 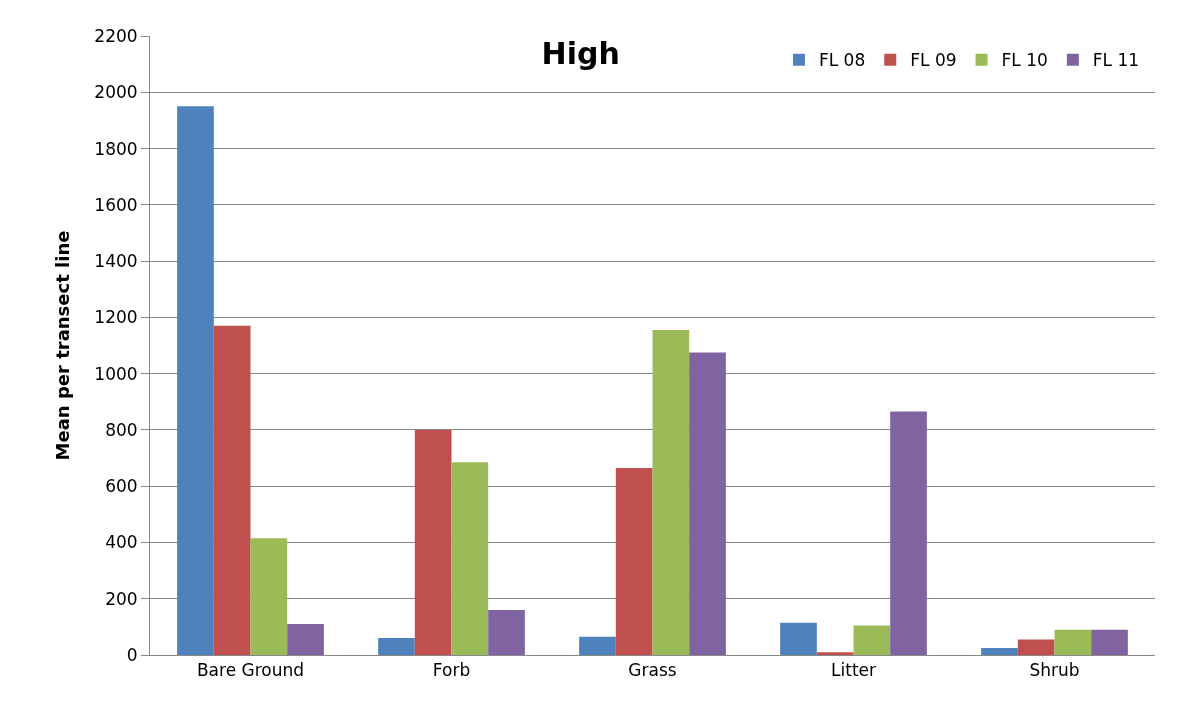 I want to click on chart-title: High, so click(x=580, y=54).